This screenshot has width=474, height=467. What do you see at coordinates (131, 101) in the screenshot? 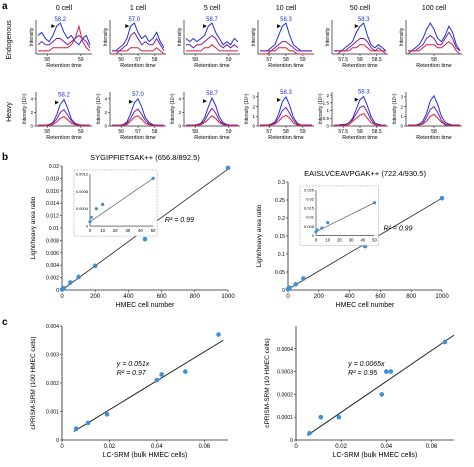
I see `peak-marker-icon` at bounding box center [131, 101].